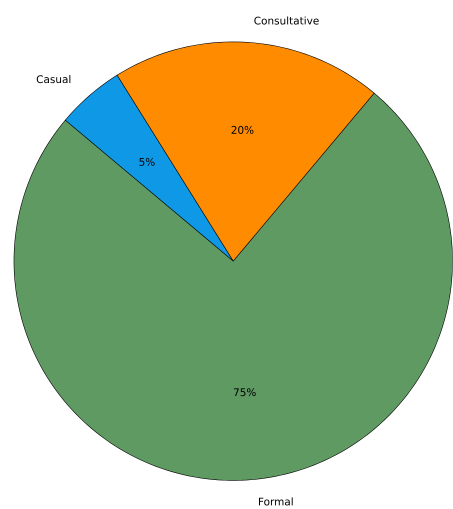 The height and width of the screenshot is (509, 453). Describe the element at coordinates (276, 501) in the screenshot. I see `slice-label: Formal` at that location.